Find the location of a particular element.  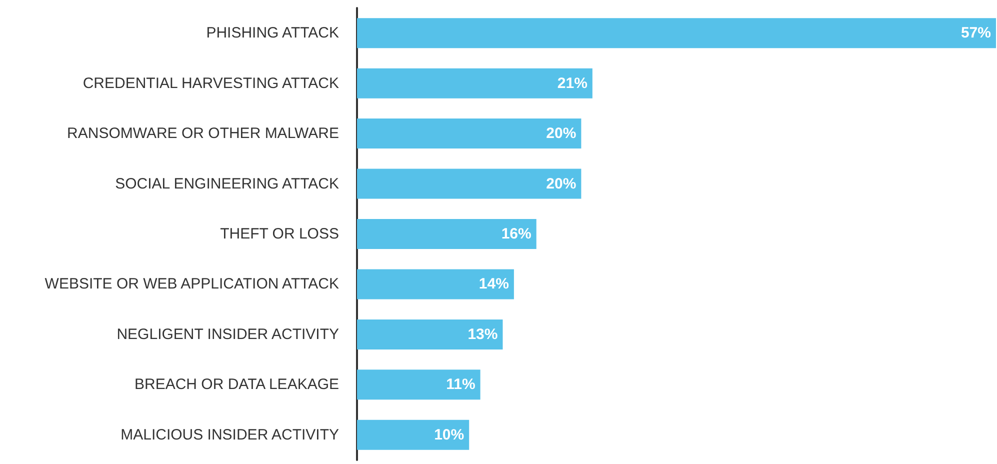

y-tick-label: CREDENTIAL HARVESTING ATTACK is located at coordinates (210, 83).